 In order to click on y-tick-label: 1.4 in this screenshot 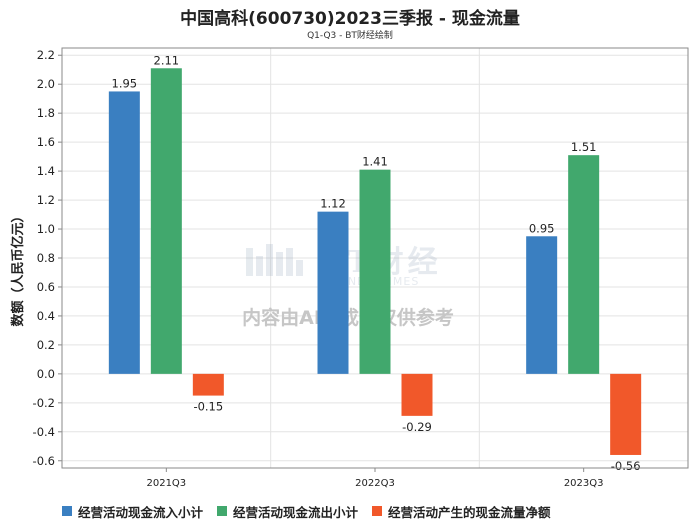, I will do `click(46, 171)`.